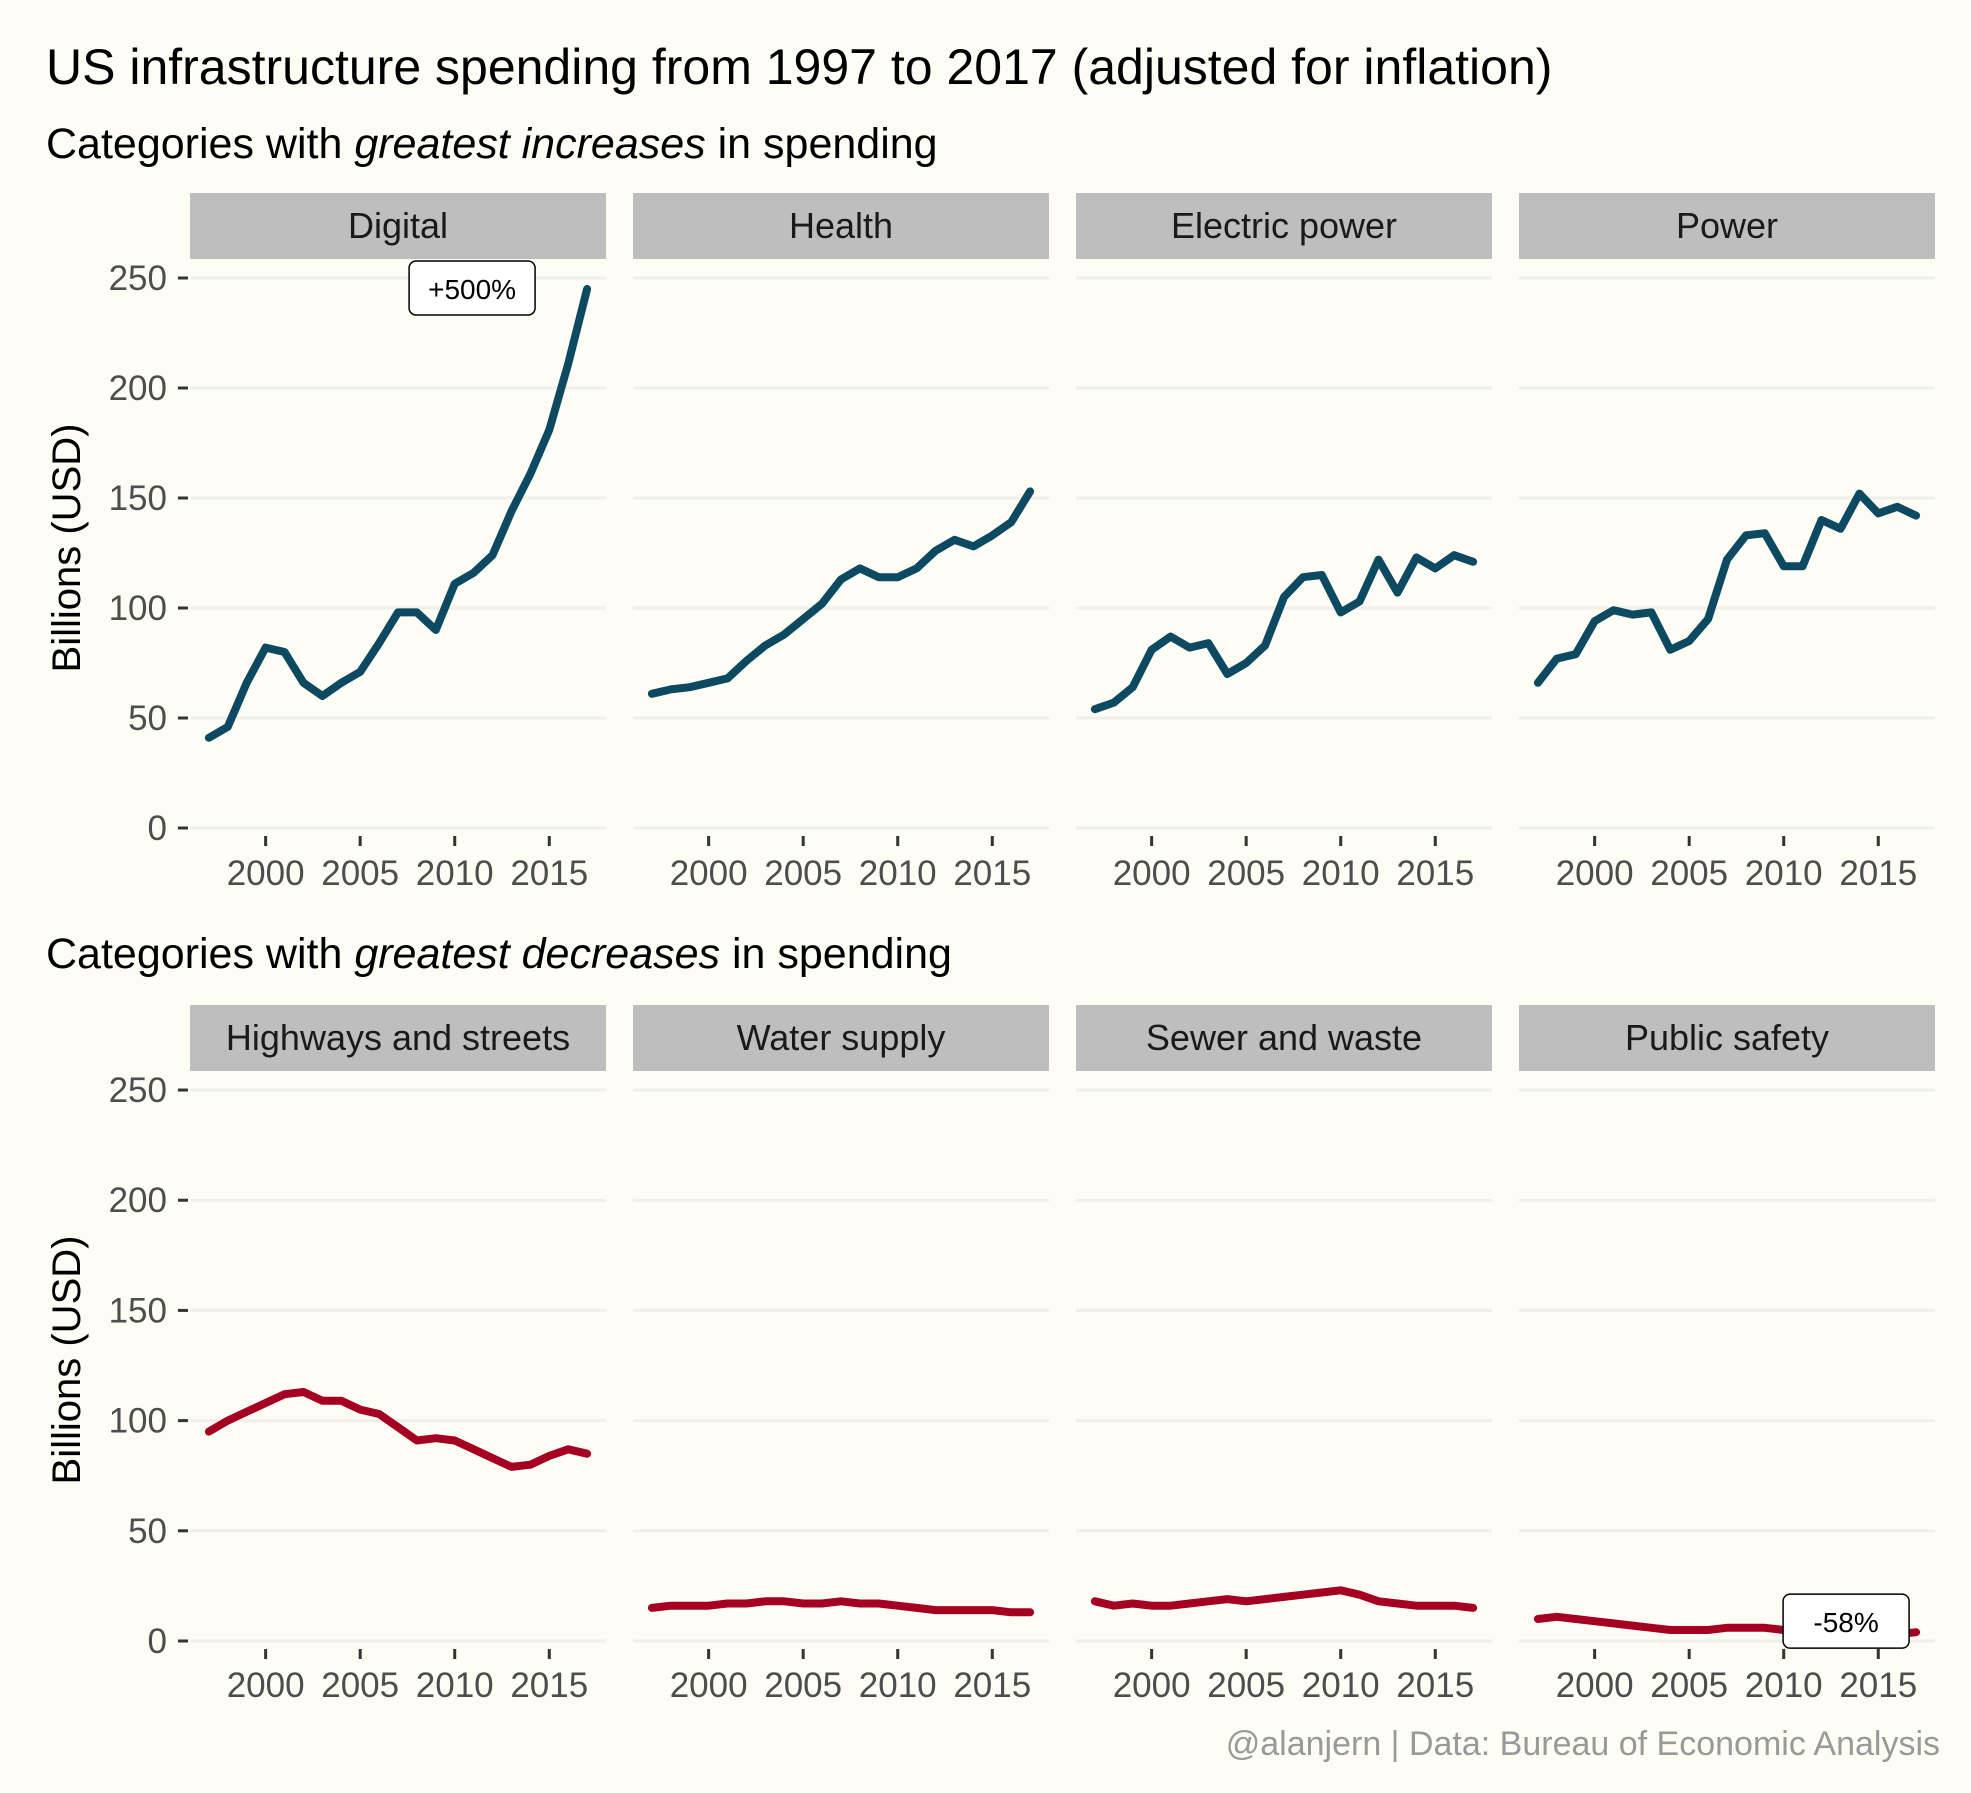  I want to click on facet-panel: Digital 2000 2005 2010 2015 +500%, so click(398, 543).